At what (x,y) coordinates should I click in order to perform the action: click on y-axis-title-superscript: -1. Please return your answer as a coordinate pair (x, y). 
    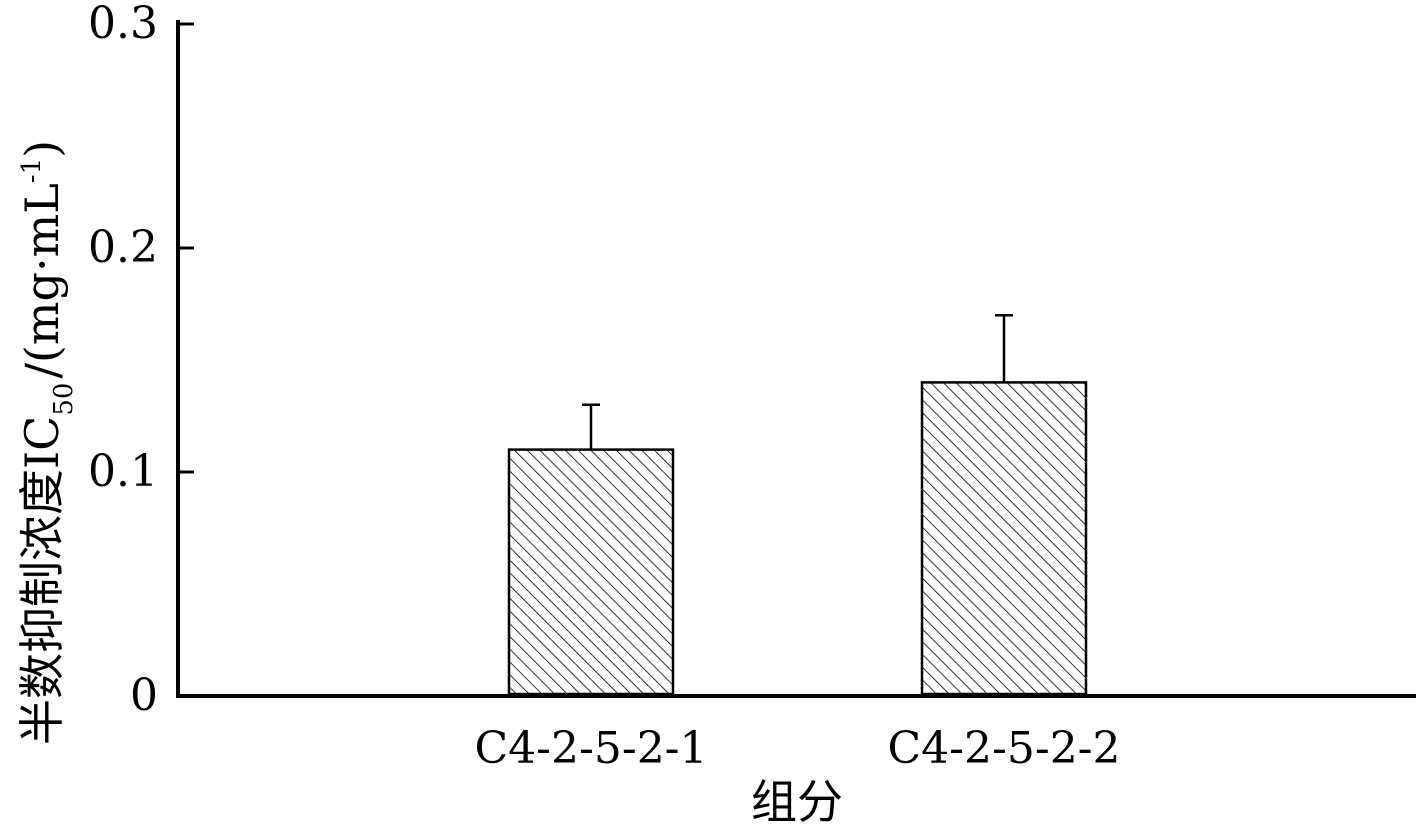
    Looking at the image, I should click on (32, 170).